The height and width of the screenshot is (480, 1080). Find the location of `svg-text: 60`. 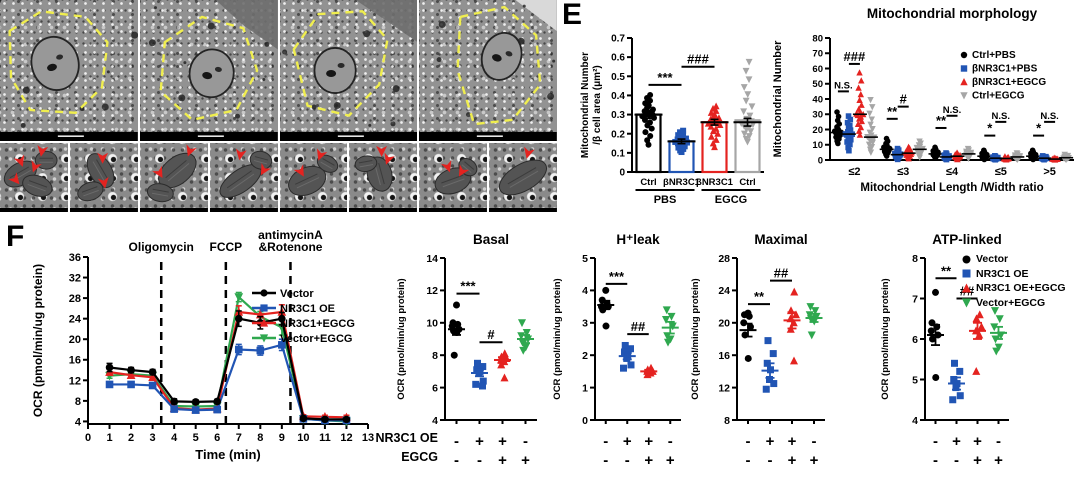

svg-text: 60 is located at coordinates (817, 69).